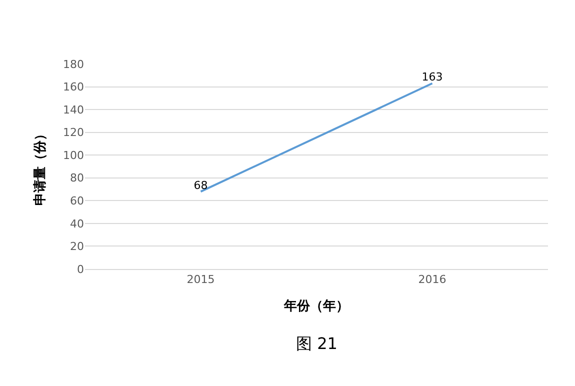 The image size is (575, 386). Describe the element at coordinates (201, 185) in the screenshot. I see `data-label: 68` at that location.